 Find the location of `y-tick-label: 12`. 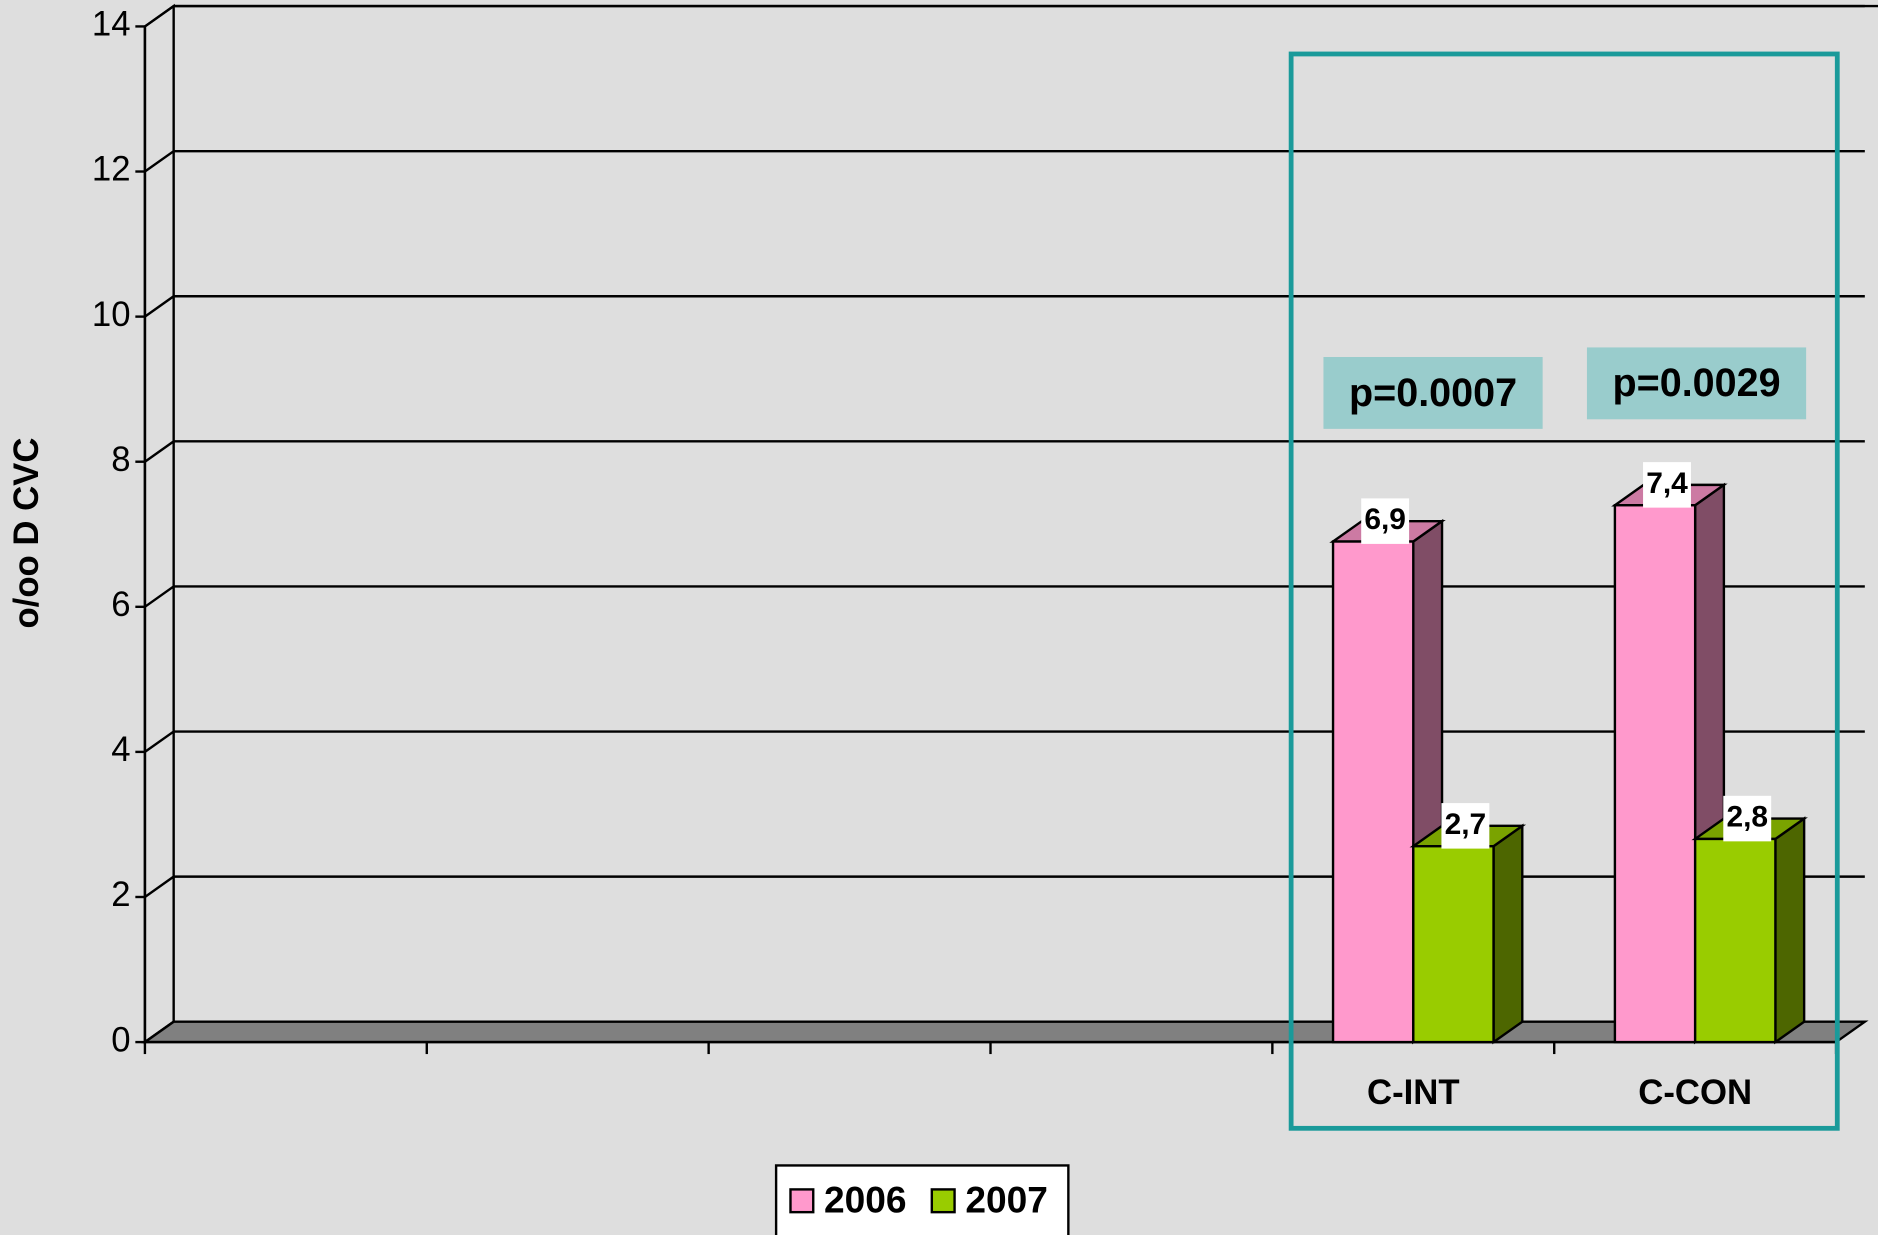

y-tick-label: 12 is located at coordinates (111, 170).